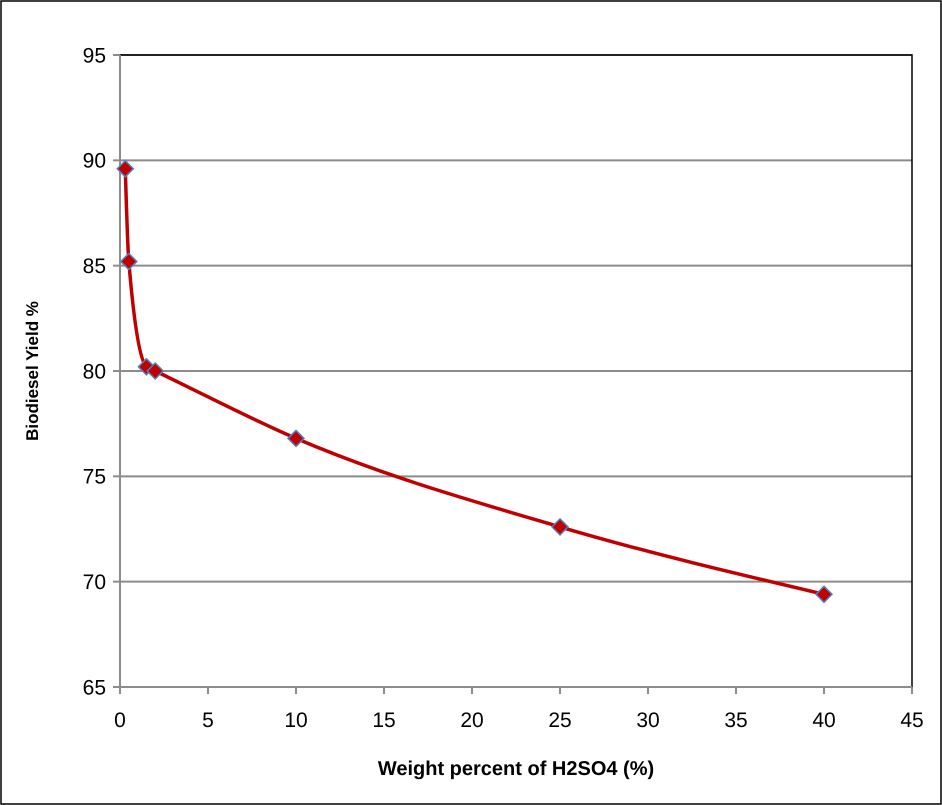 This screenshot has width=942, height=805. Describe the element at coordinates (208, 720) in the screenshot. I see `x-tick-label: 5` at that location.